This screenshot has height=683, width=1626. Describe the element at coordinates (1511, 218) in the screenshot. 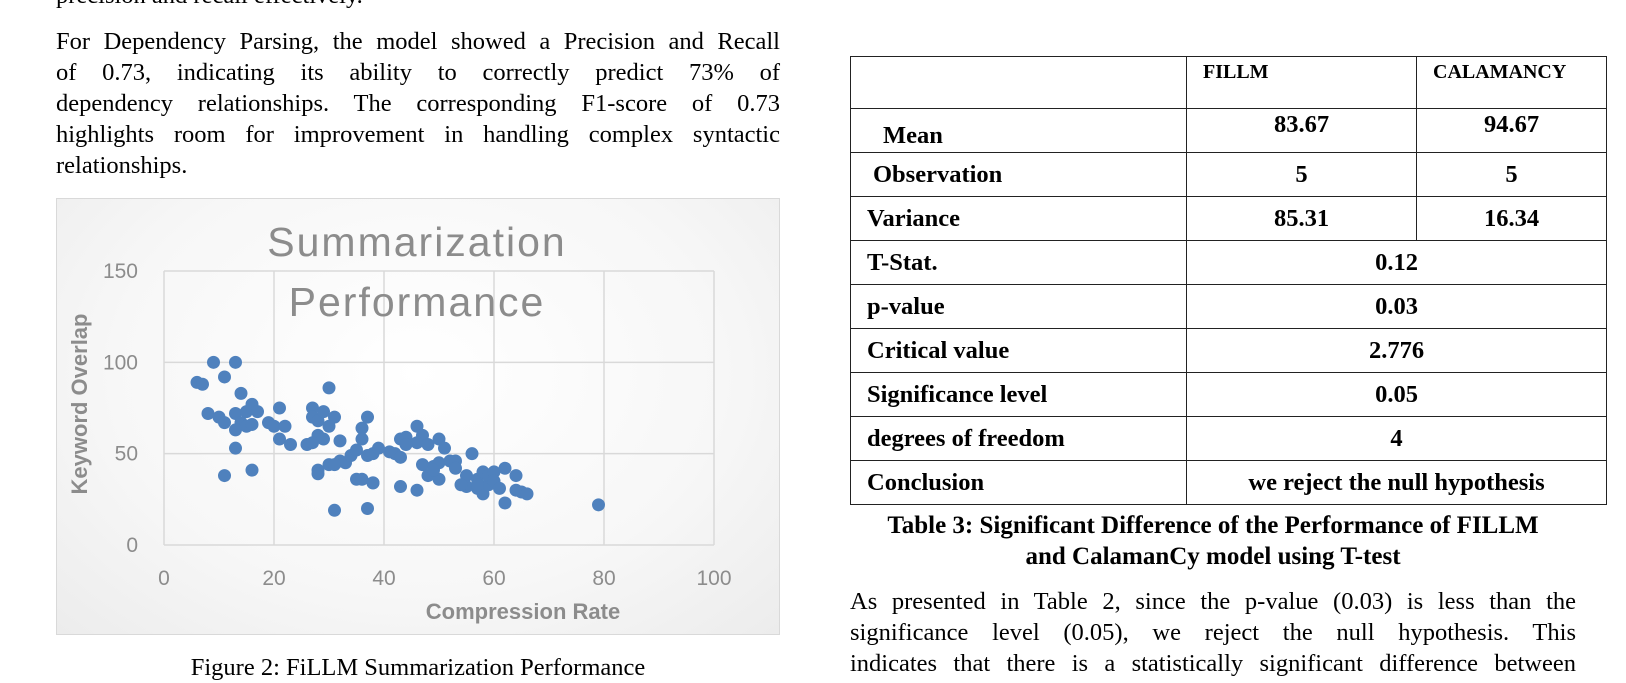

I see `cell-calamancy: 16.34` at that location.